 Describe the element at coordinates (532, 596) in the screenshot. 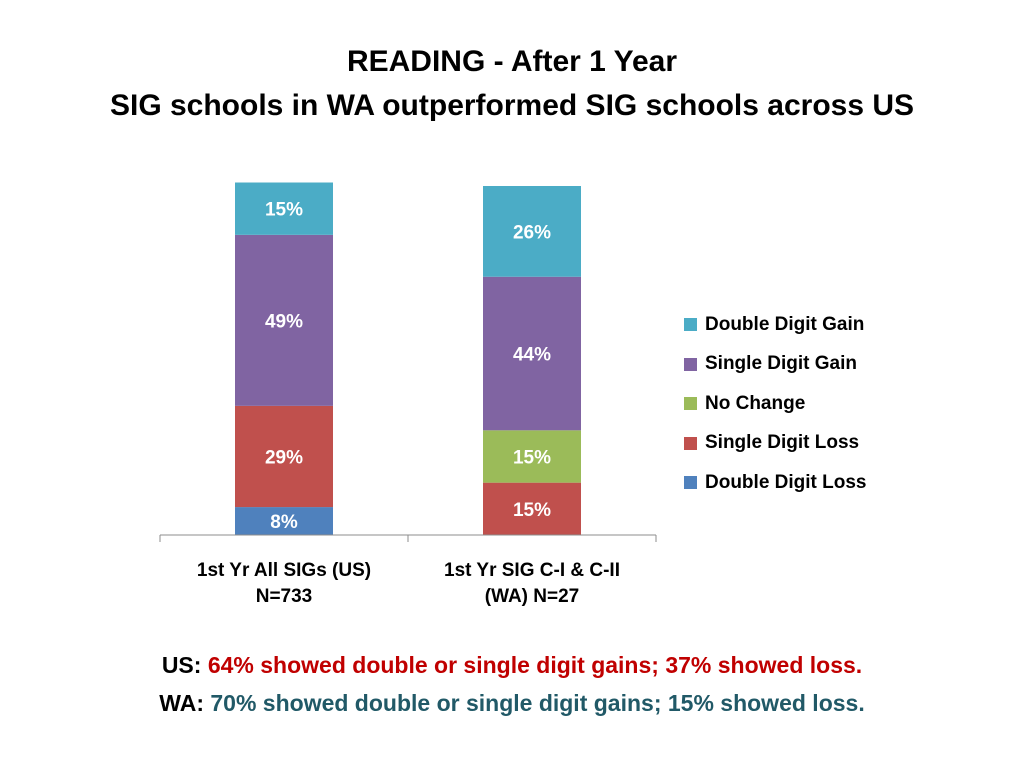

I see `category-label: (WA) N=27` at that location.